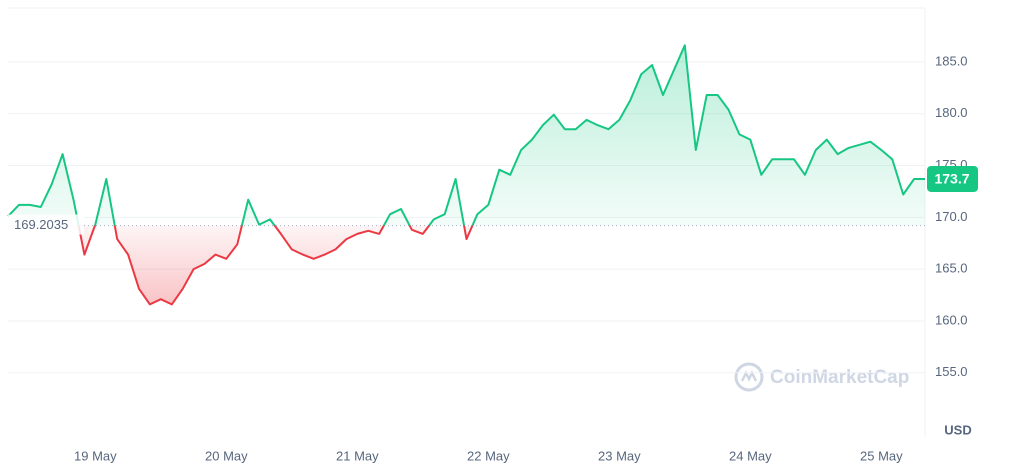 The width and height of the screenshot is (1020, 470). I want to click on y-tick-label: 180.0, so click(951, 112).